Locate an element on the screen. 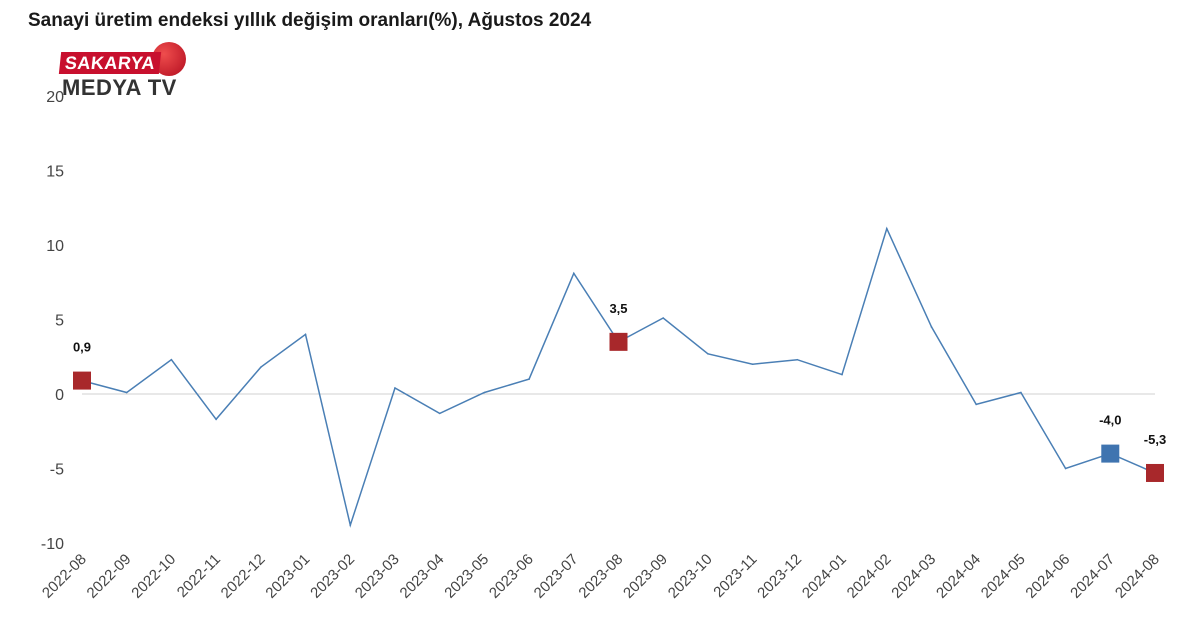 Image resolution: width=1200 pixels, height=643 pixels. x-tick-label: 2023-07 is located at coordinates (556, 576).